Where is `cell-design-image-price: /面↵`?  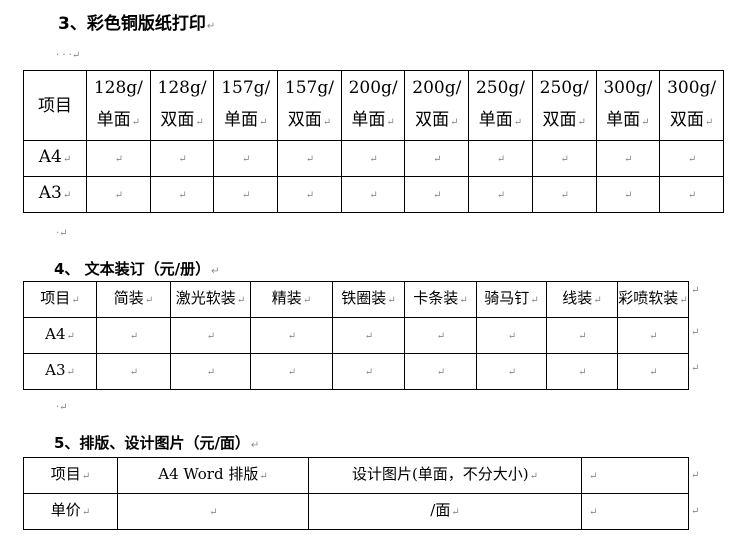 cell-design-image-price: /面↵ is located at coordinates (445, 511).